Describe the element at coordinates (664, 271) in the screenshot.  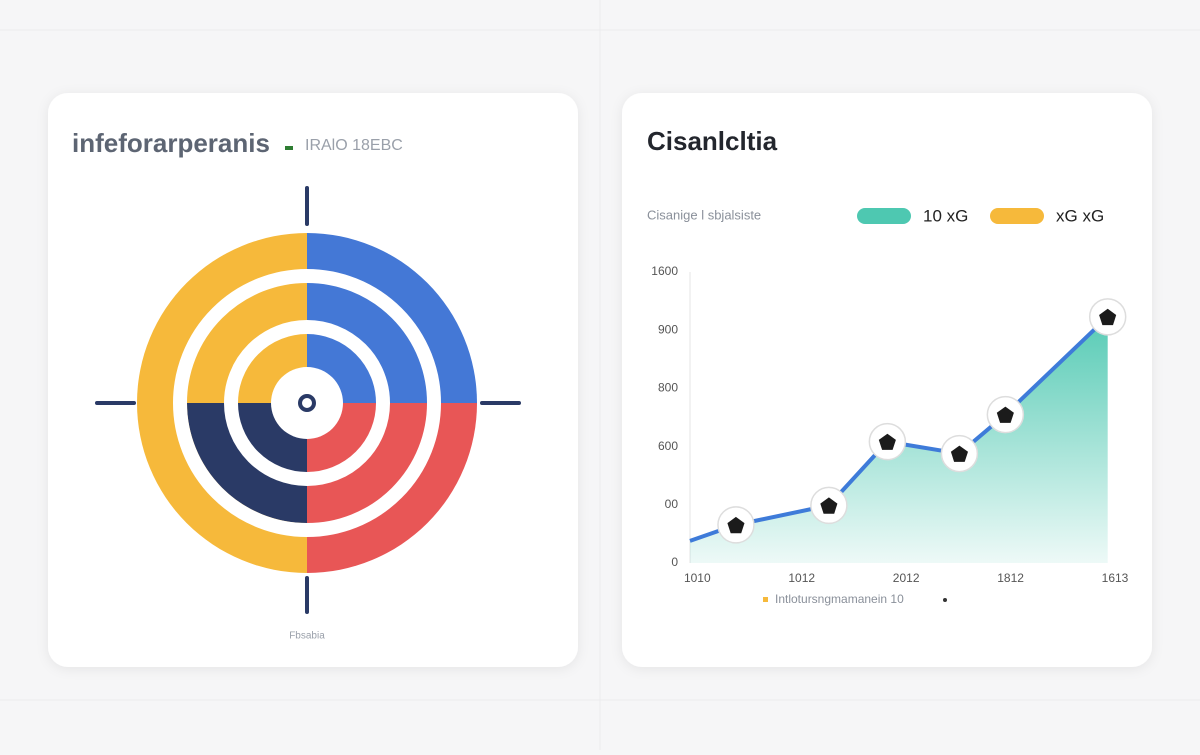
I see `y-tick-label: 1600` at that location.